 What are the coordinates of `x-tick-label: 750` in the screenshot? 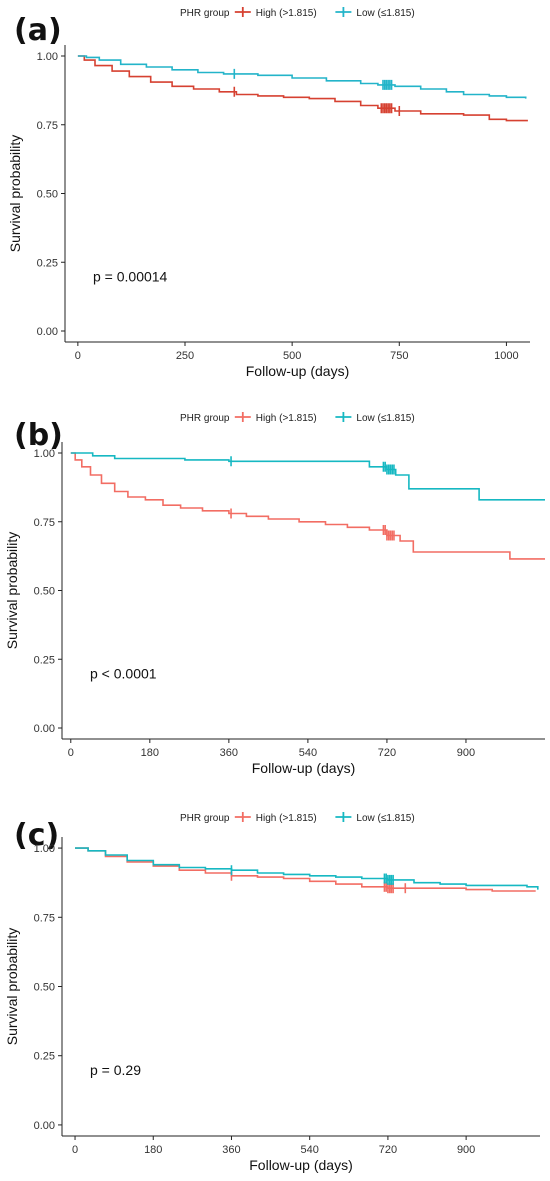 It's located at (399, 356).